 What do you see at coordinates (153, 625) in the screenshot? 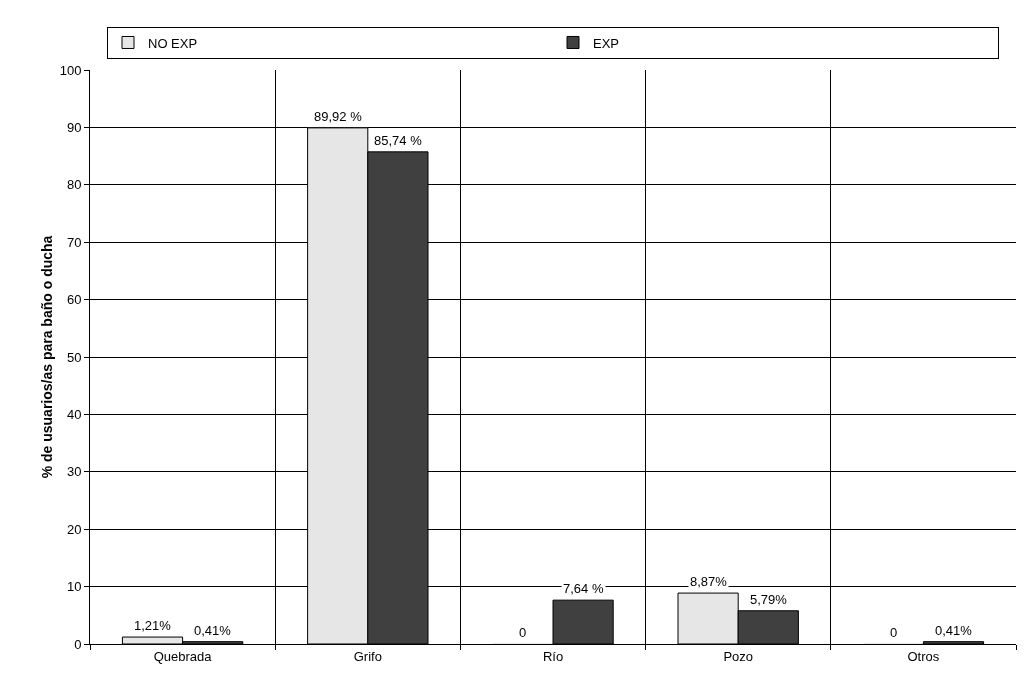
I see `data-label: 1,21%` at bounding box center [153, 625].